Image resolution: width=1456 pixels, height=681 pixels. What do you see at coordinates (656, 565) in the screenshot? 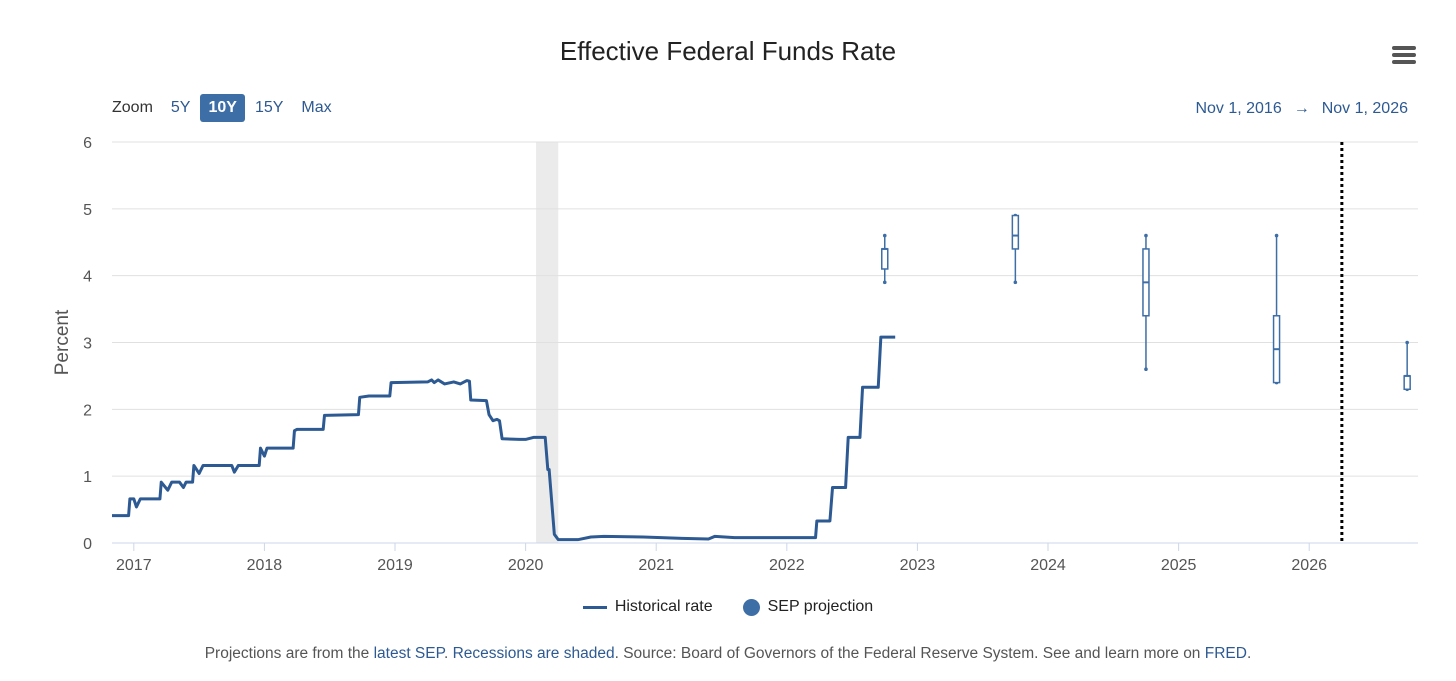
I see `x-tick-label: 2021` at bounding box center [656, 565].